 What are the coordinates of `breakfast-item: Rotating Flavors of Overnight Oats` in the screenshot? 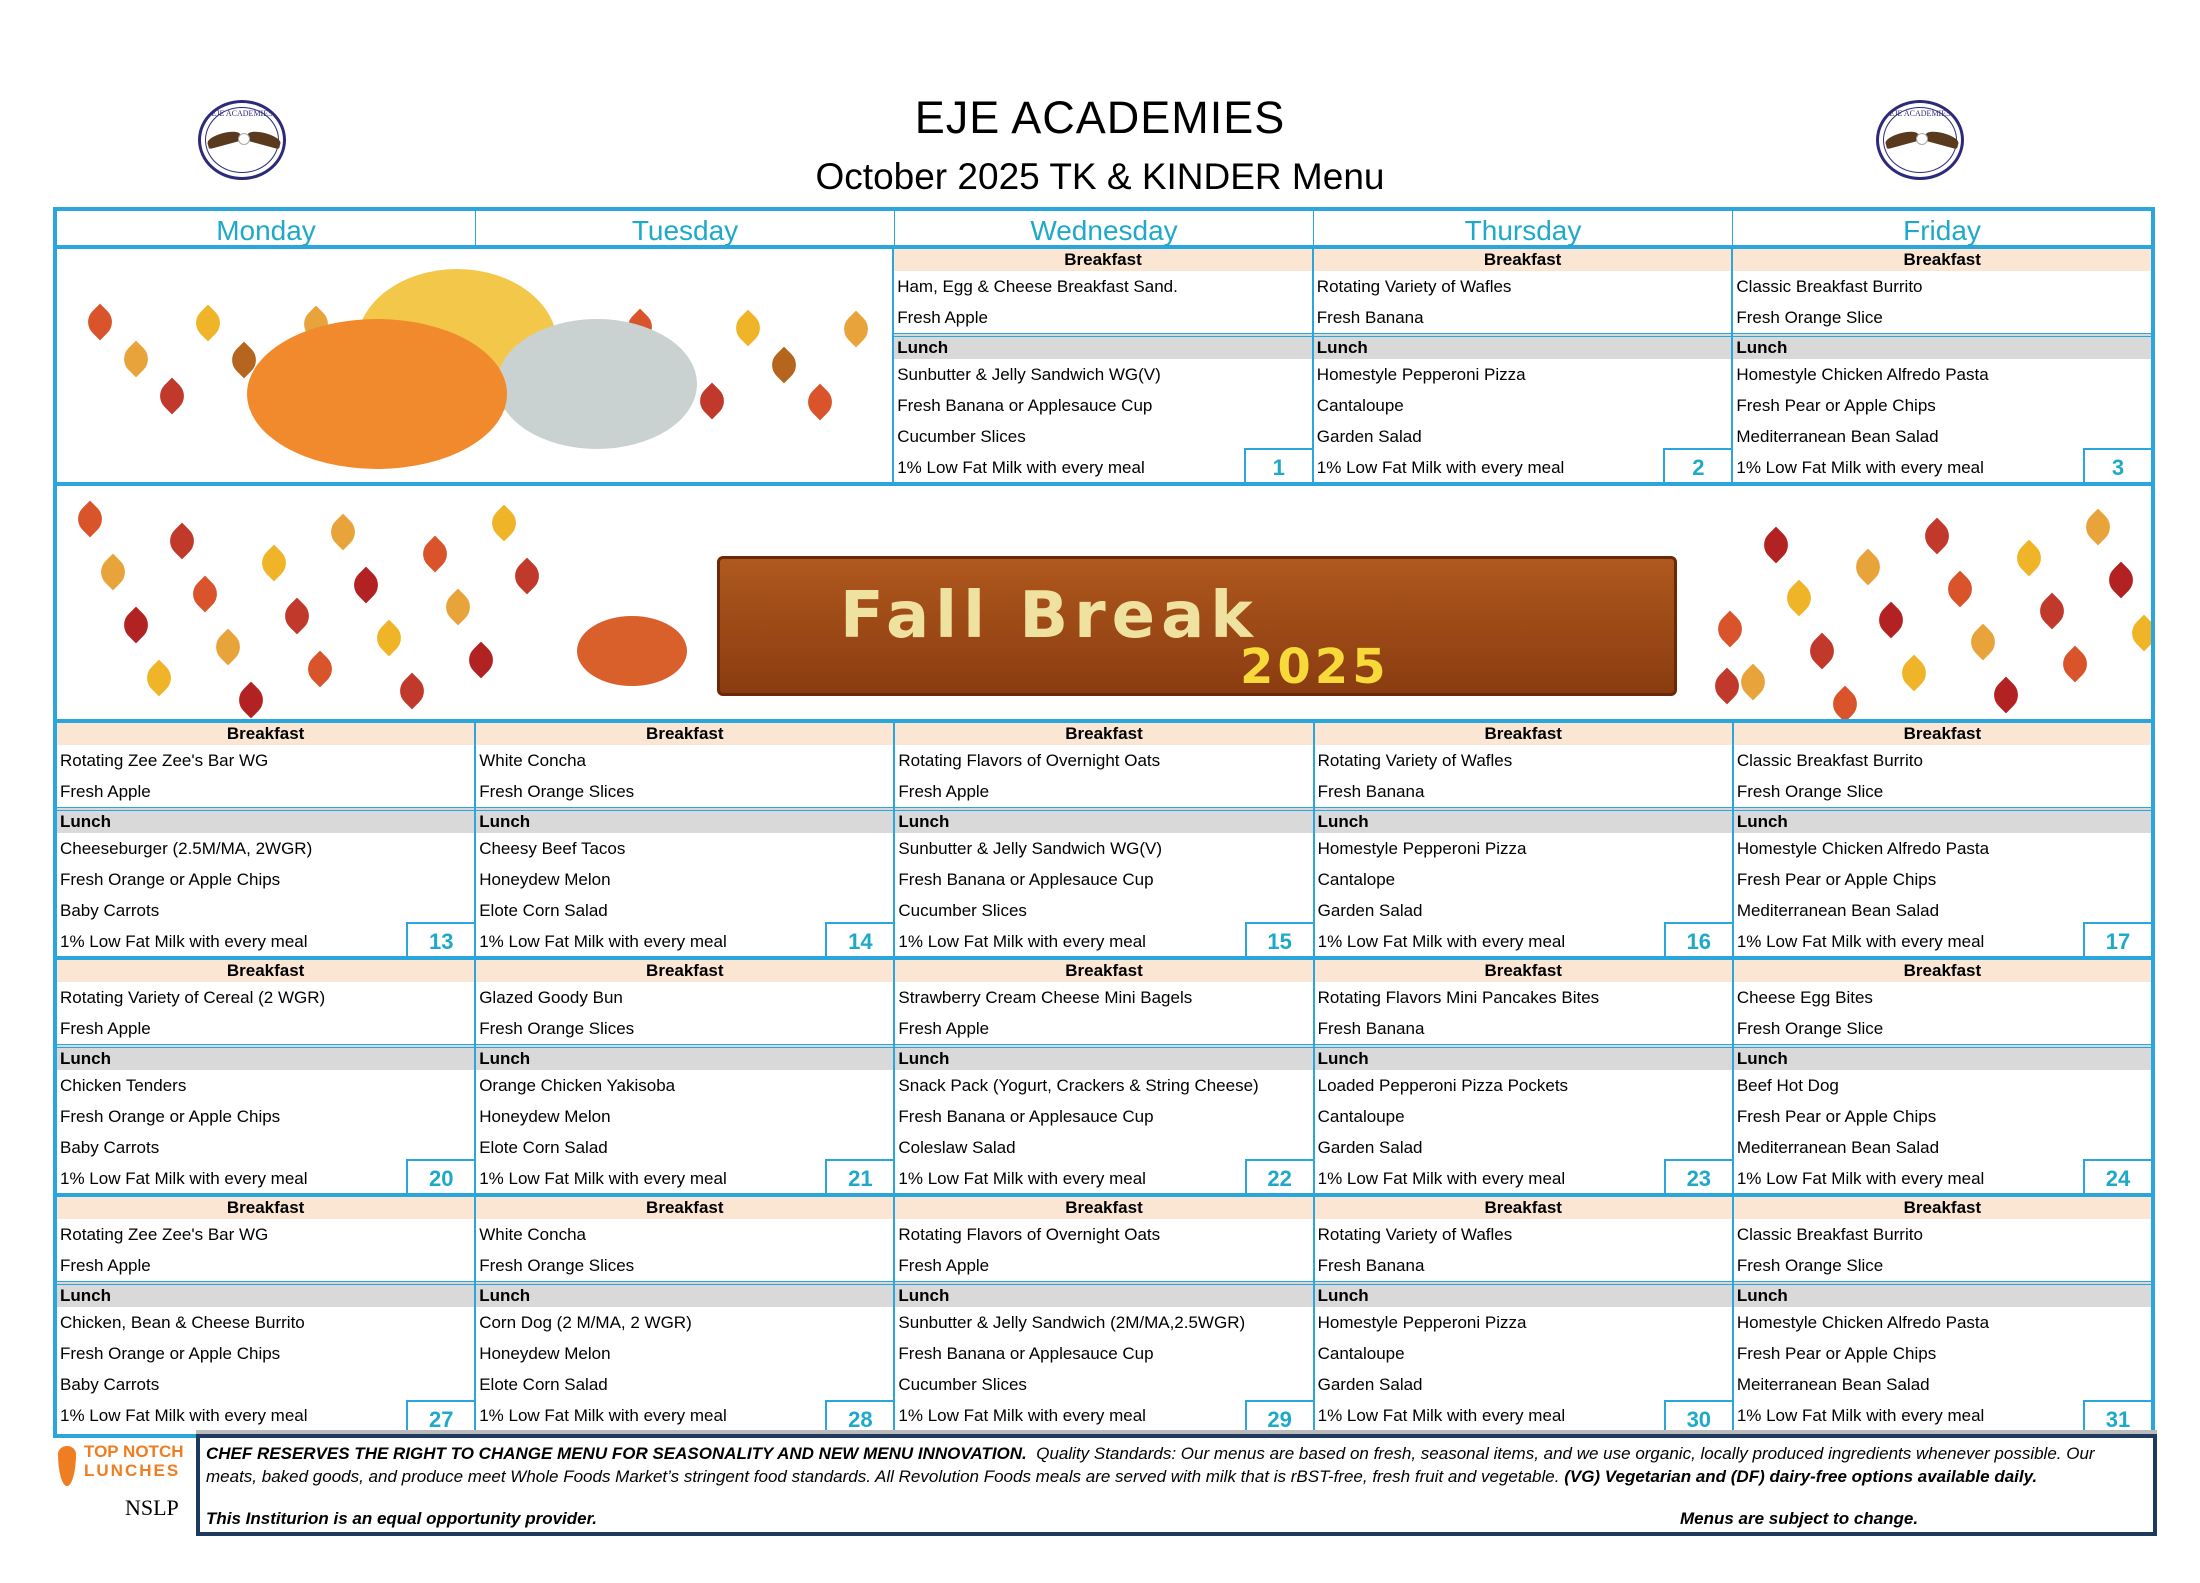 It's located at (1029, 1234).